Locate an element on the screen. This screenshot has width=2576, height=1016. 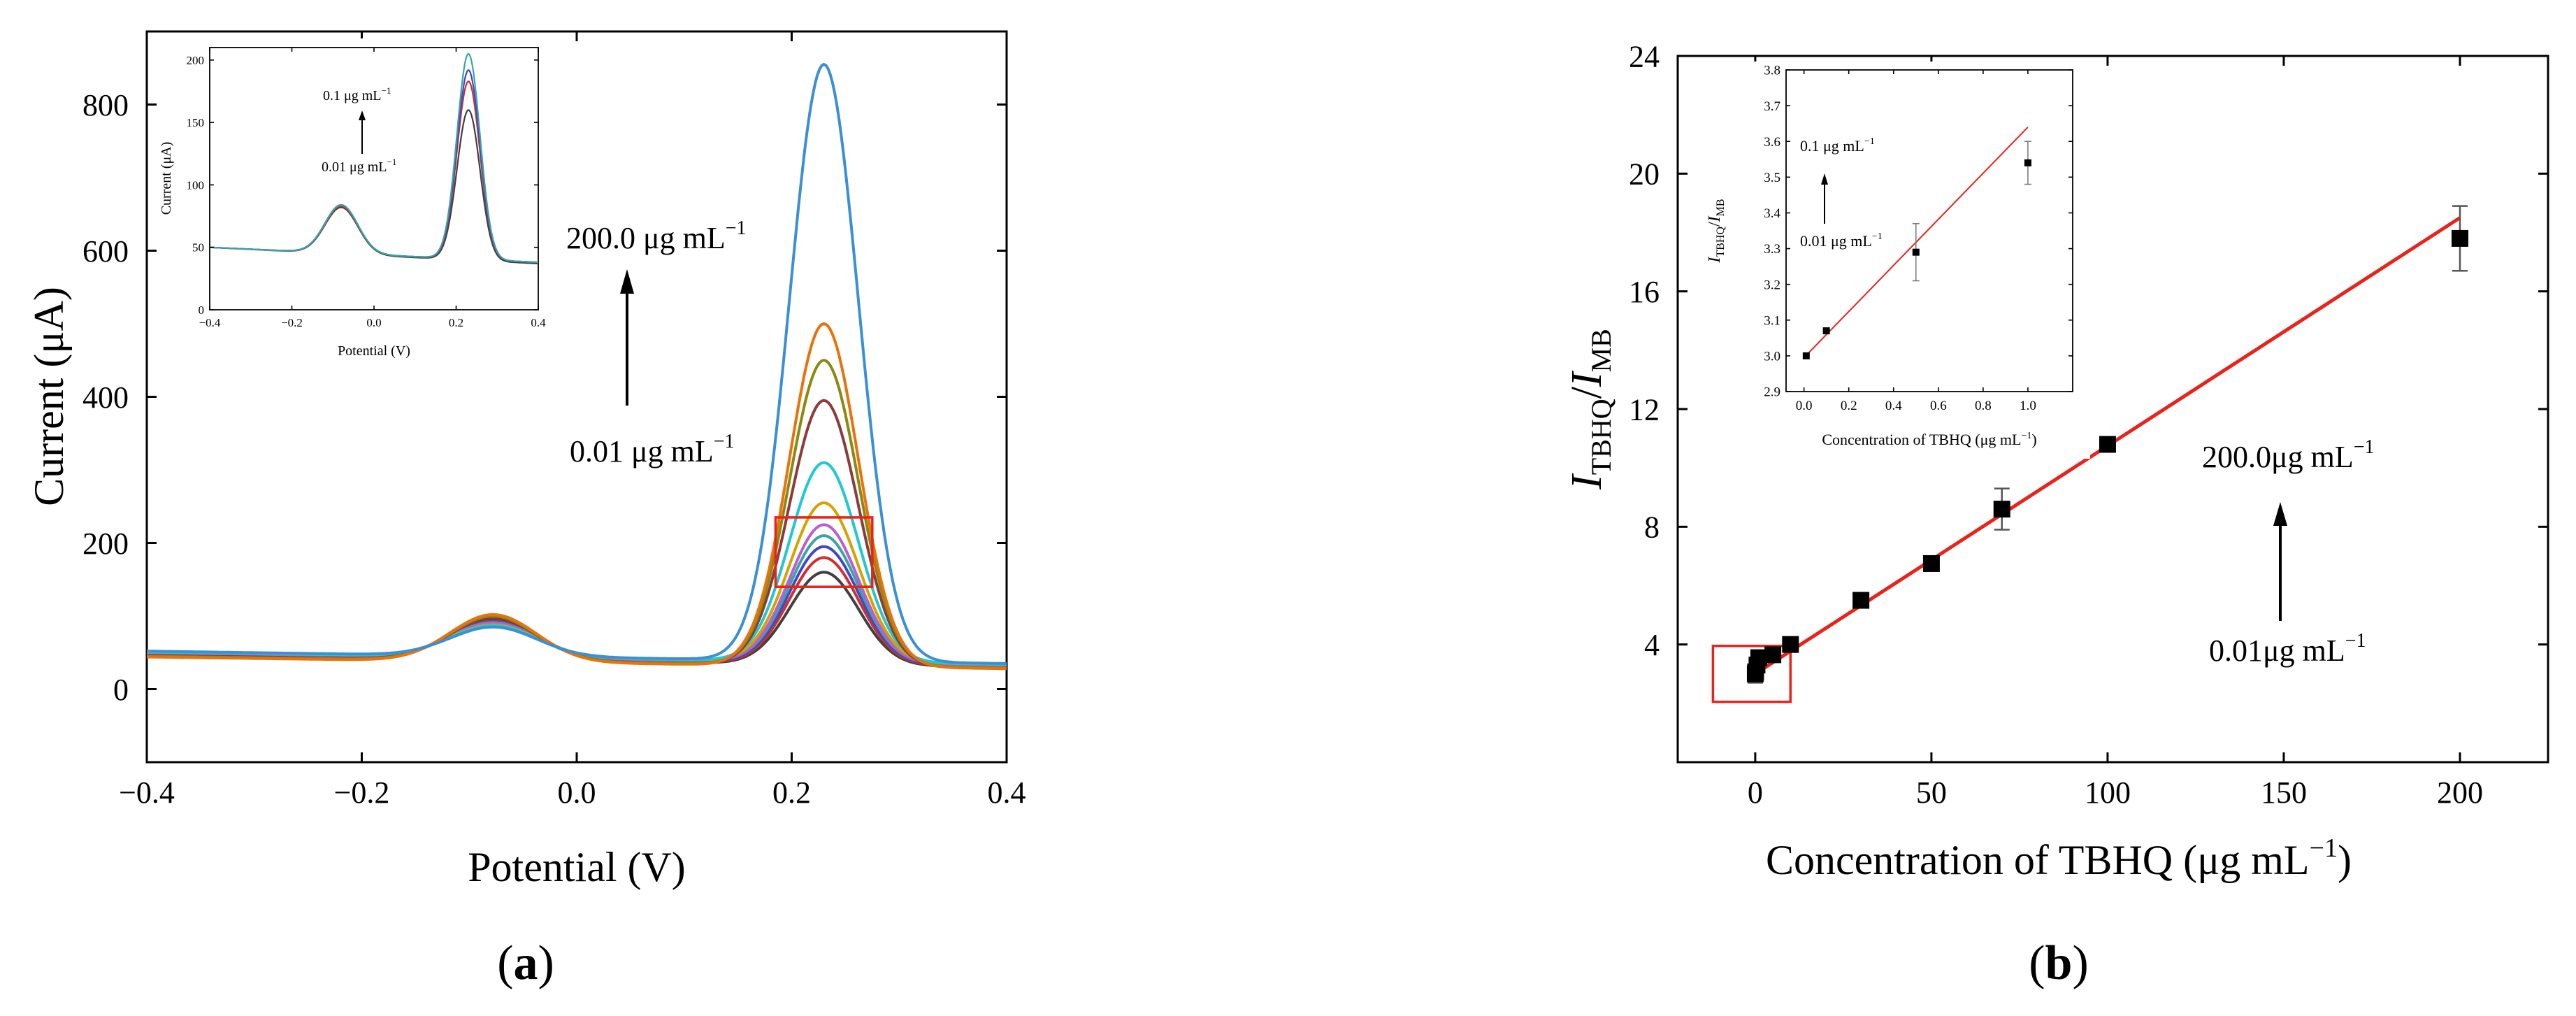
panel-a-highlight-box is located at coordinates (824, 552).